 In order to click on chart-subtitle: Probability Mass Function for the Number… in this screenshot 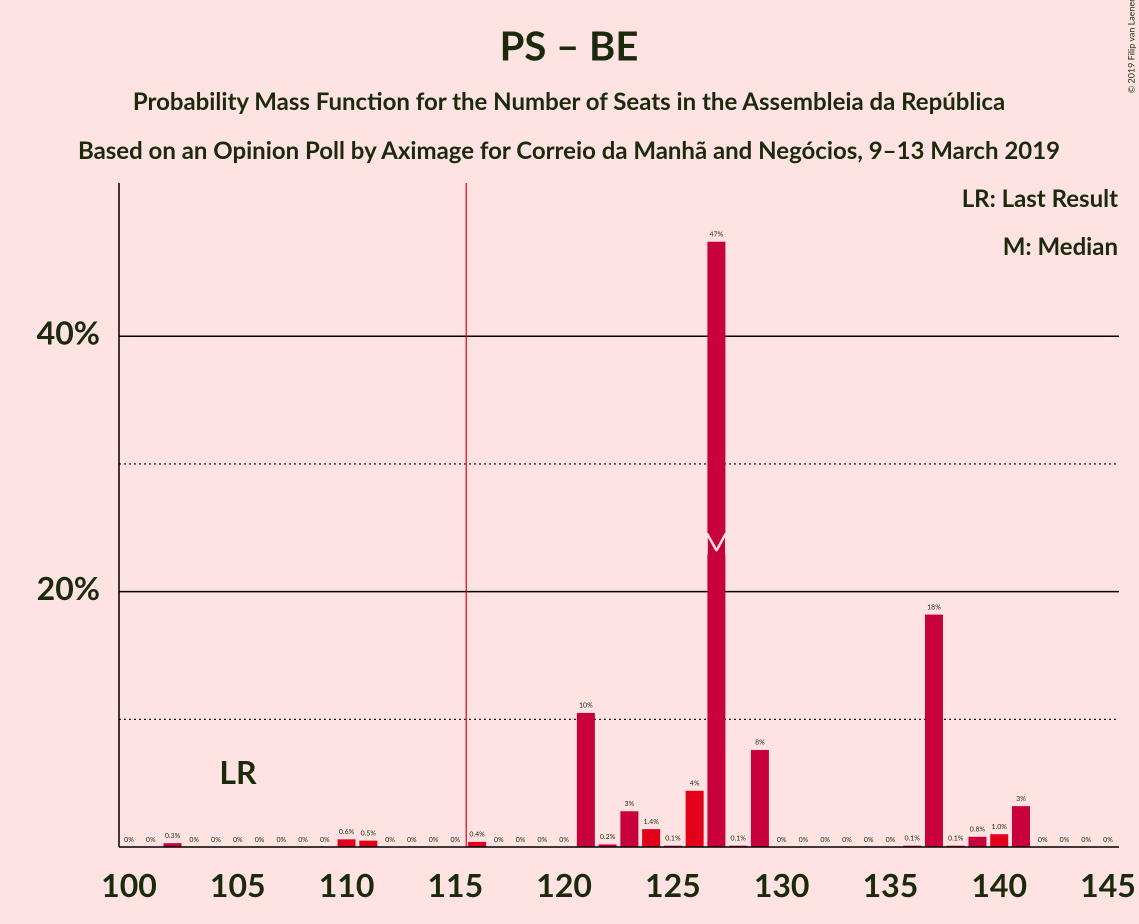, I will do `click(569, 101)`.